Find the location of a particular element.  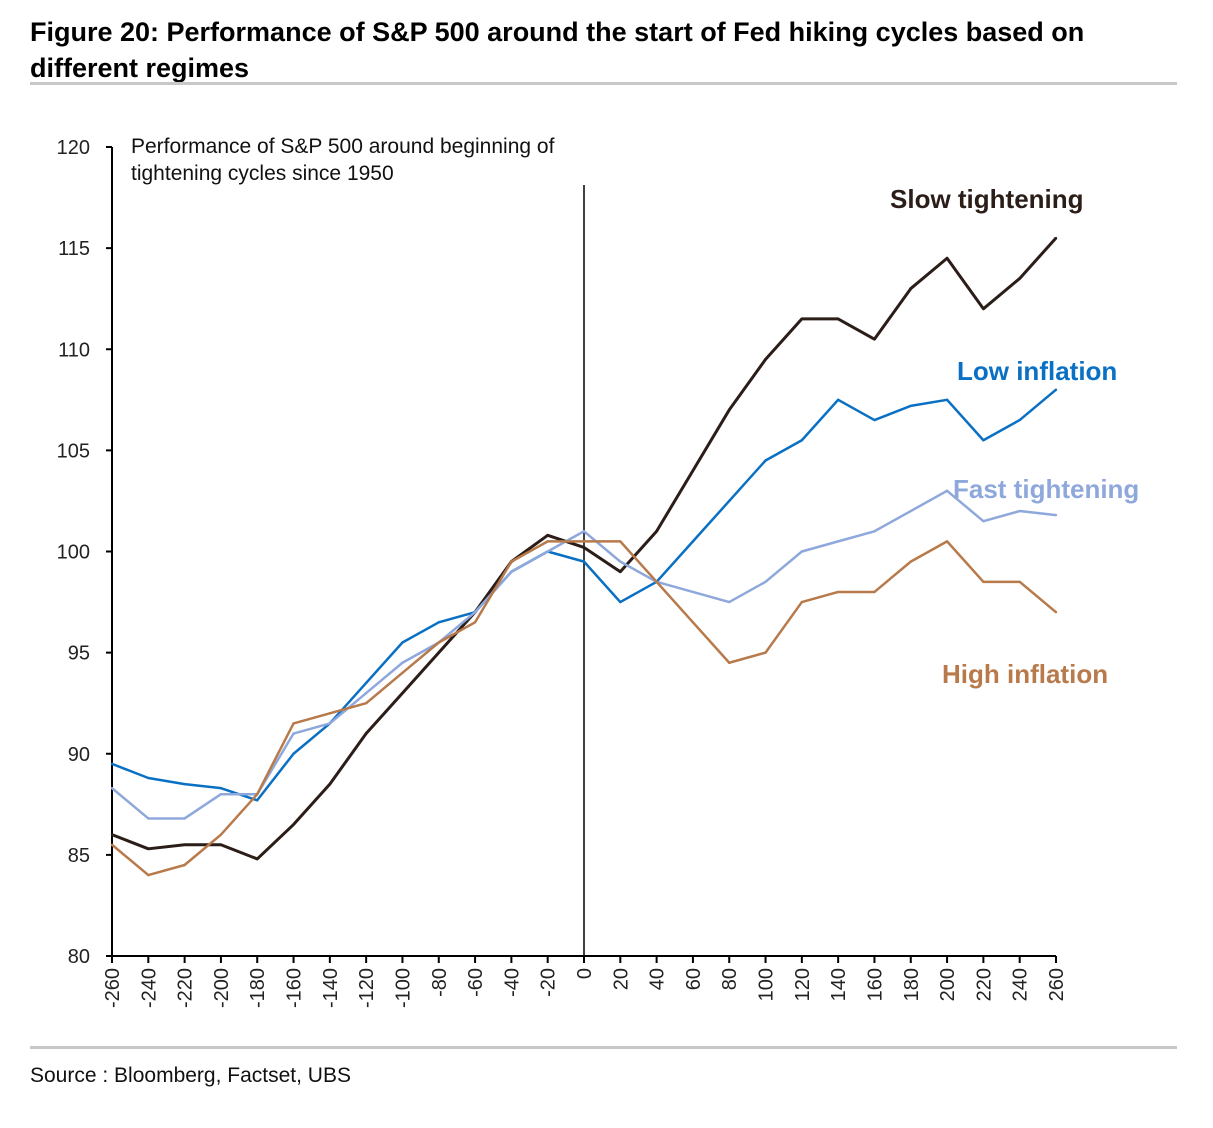

x-tick-label: -260 is located at coordinates (113, 988).